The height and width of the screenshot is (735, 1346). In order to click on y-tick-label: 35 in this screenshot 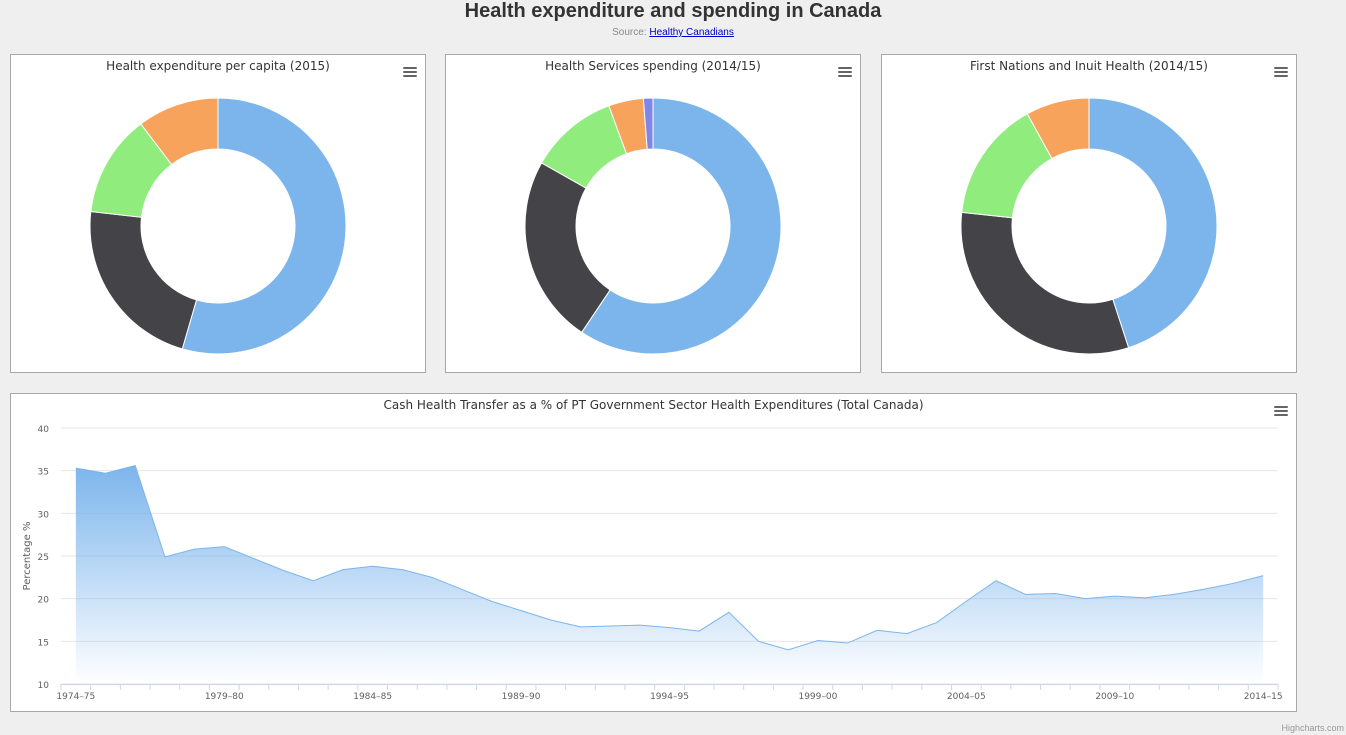, I will do `click(43, 473)`.